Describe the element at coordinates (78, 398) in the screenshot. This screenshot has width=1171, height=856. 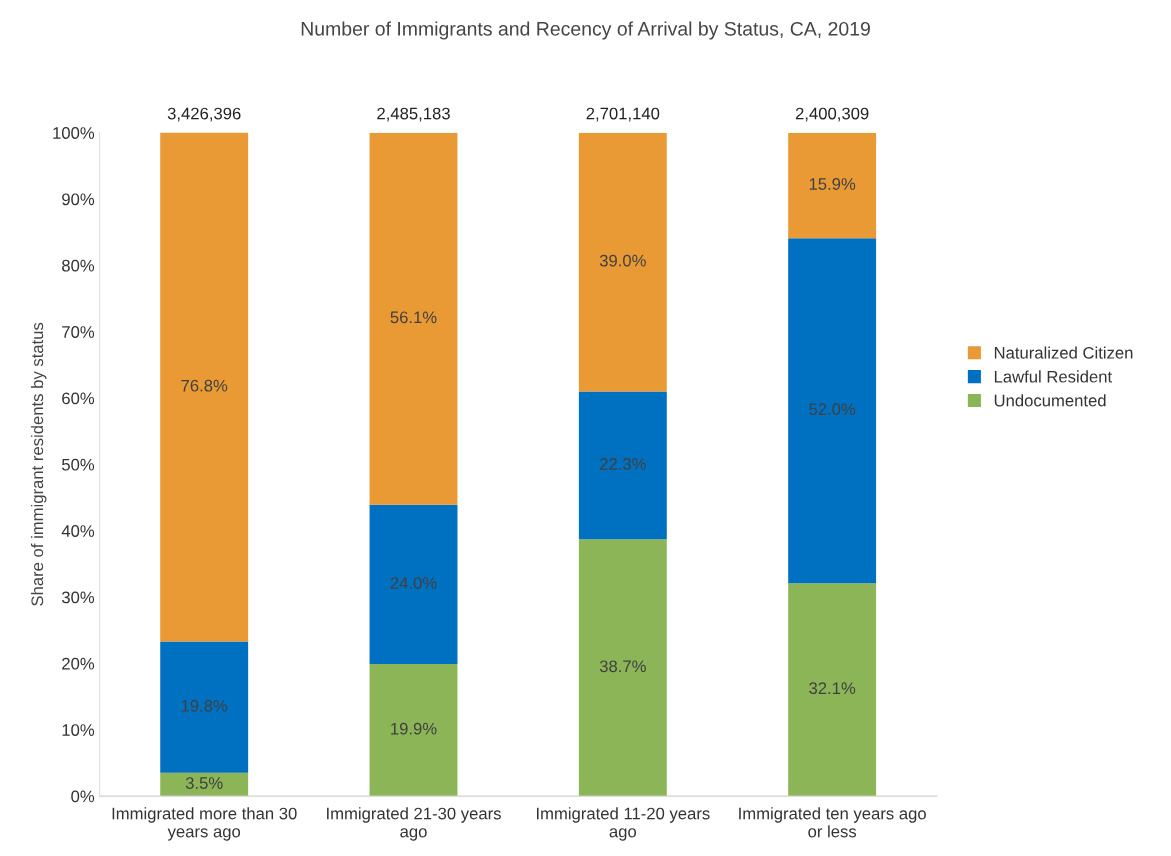
I see `y-tick-label: 60%` at that location.